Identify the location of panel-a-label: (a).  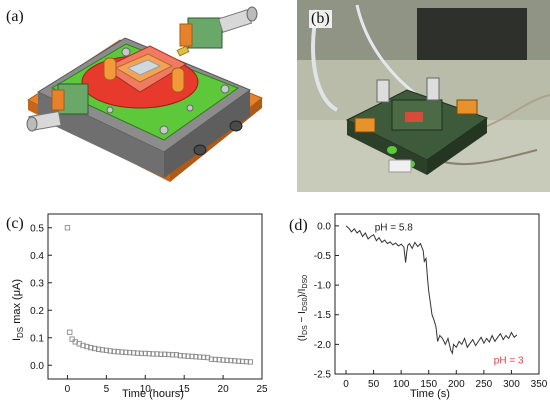
(15, 16).